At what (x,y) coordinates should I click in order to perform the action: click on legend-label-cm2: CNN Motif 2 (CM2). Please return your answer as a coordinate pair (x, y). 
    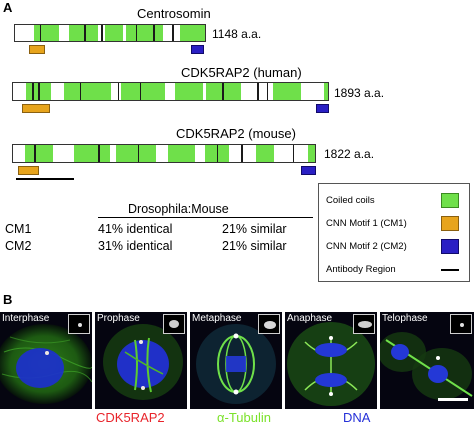
    Looking at the image, I should click on (366, 246).